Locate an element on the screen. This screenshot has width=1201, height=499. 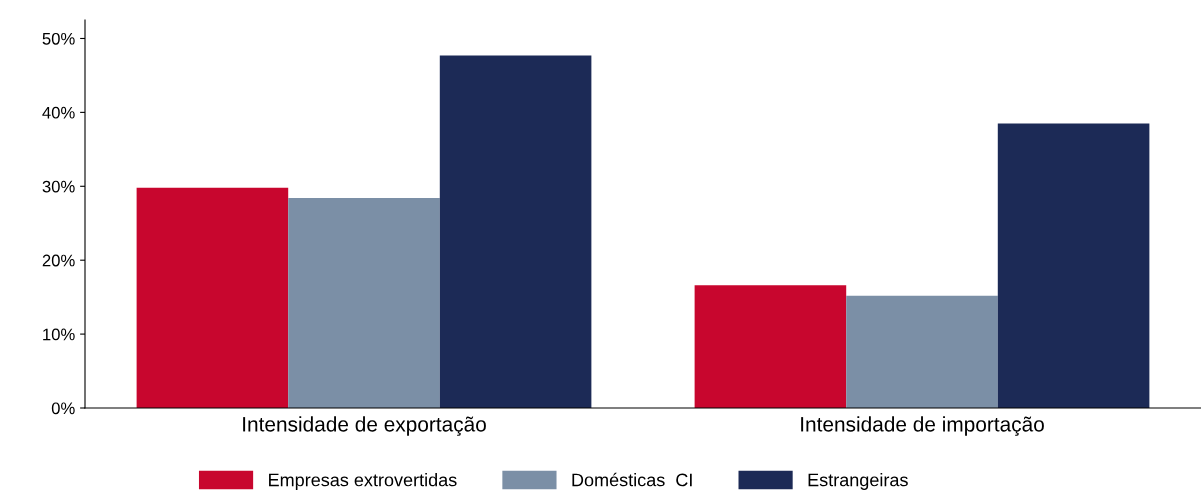
y-tick-label: 20% is located at coordinates (58, 260).